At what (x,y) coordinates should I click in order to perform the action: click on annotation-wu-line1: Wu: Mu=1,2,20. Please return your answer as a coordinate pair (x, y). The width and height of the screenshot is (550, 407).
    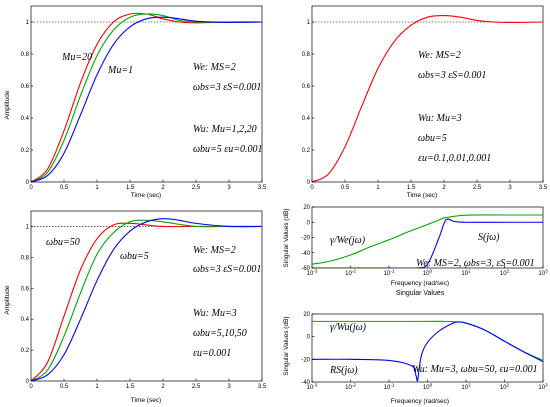
    Looking at the image, I should click on (225, 129).